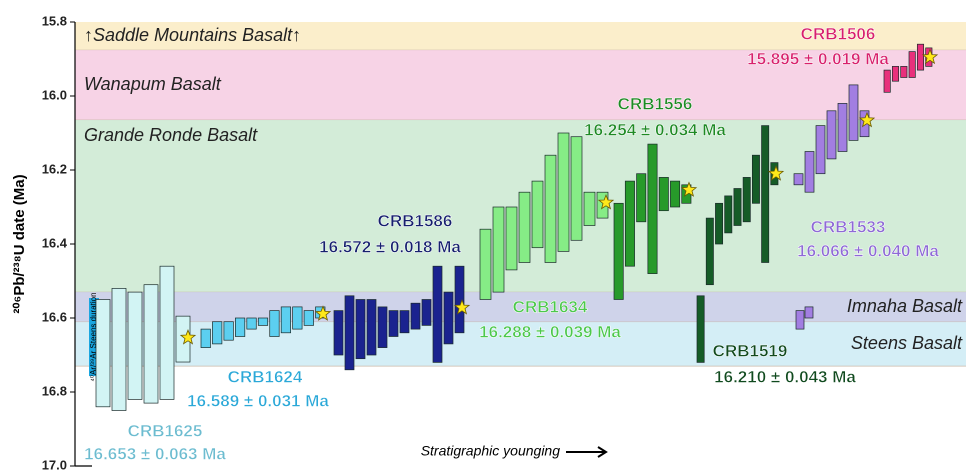 The image size is (966, 475). I want to click on sample-name: CRB1519, so click(750, 350).